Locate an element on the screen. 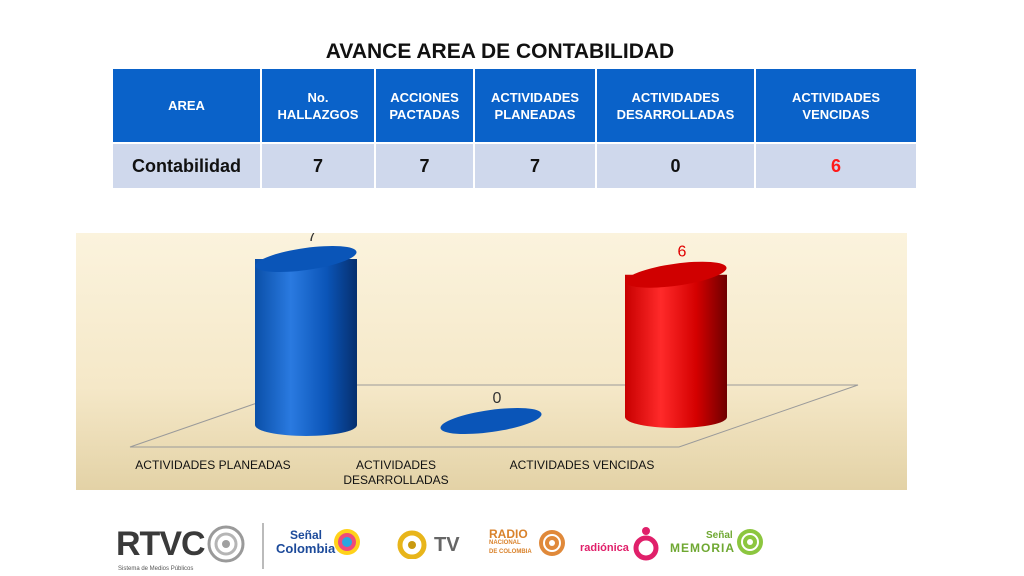  table-header-cell: AREA is located at coordinates (187, 106).